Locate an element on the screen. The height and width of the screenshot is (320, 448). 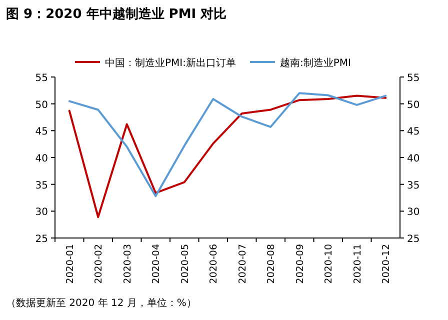
x-tick-label: 2020-03 is located at coordinates (128, 264).